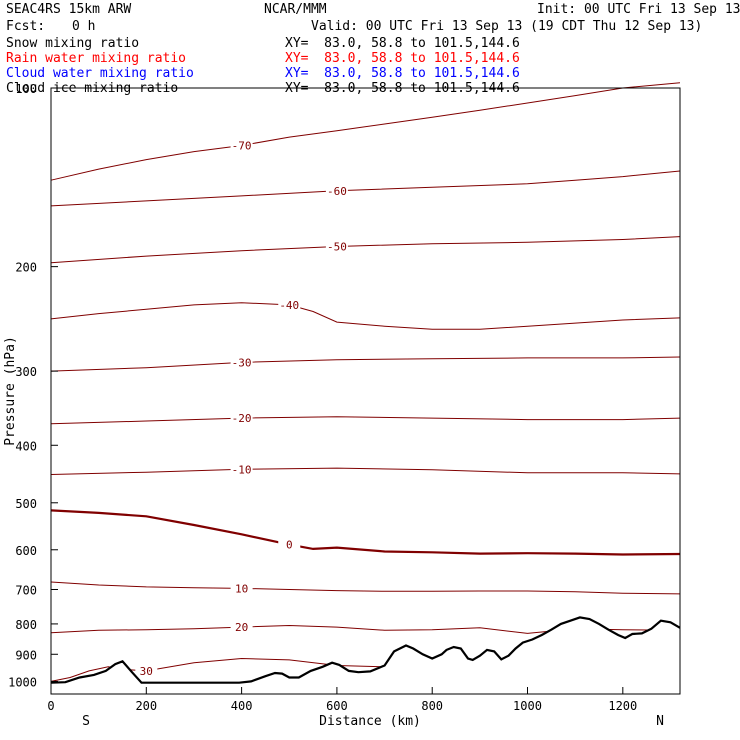  I want to click on x-tick-label: 1000, so click(527, 706).